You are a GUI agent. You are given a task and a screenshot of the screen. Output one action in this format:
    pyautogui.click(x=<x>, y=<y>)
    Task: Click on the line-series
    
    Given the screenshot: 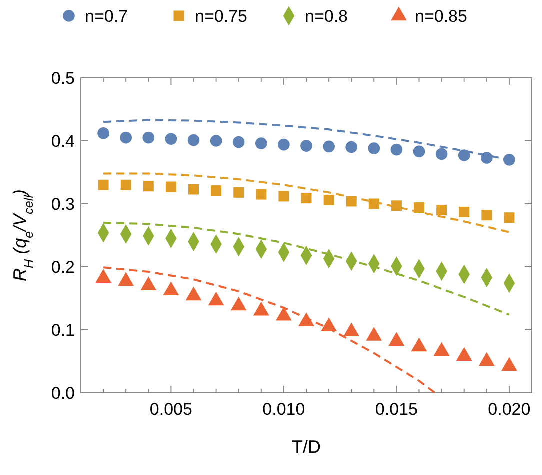 What is the action you would take?
    pyautogui.click(x=306, y=203)
    